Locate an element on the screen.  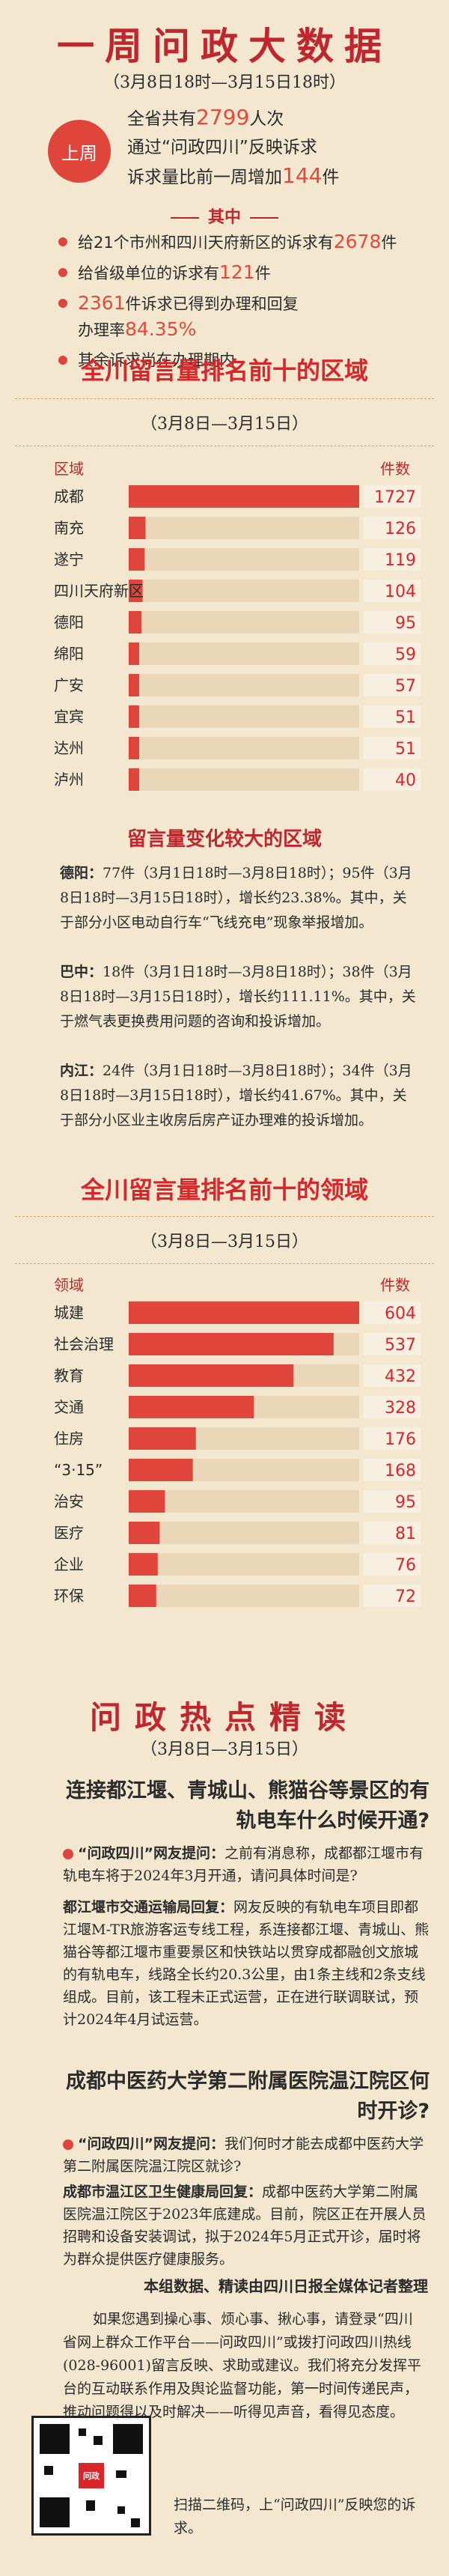
summary-line-2: 通过“问政四川”反映诉求 is located at coordinates (222, 147).